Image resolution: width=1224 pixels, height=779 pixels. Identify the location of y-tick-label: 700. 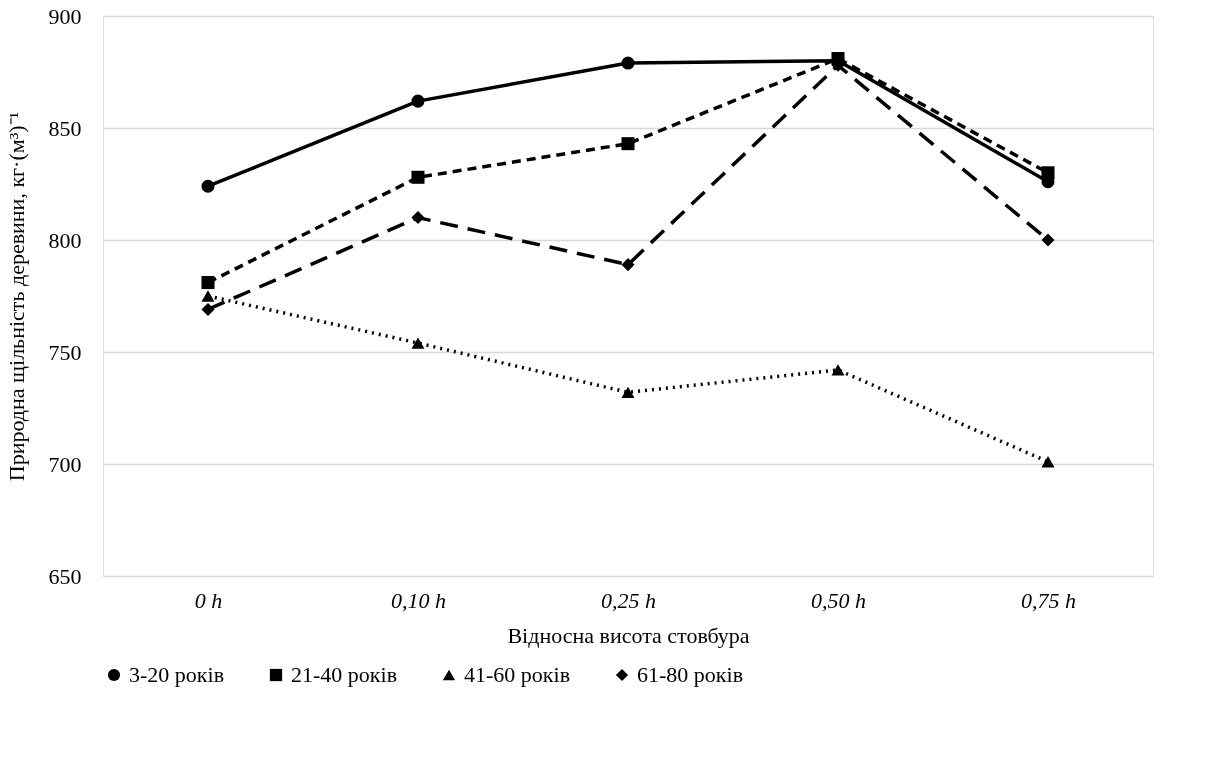
(65, 464).